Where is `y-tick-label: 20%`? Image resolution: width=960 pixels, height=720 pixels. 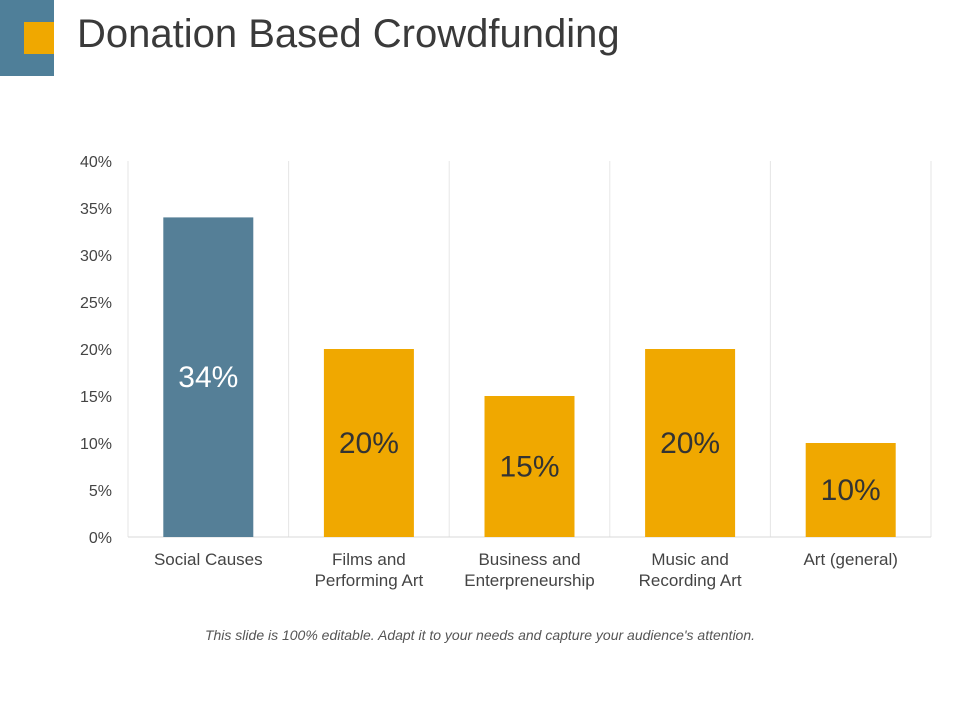
y-tick-label: 20% is located at coordinates (96, 350).